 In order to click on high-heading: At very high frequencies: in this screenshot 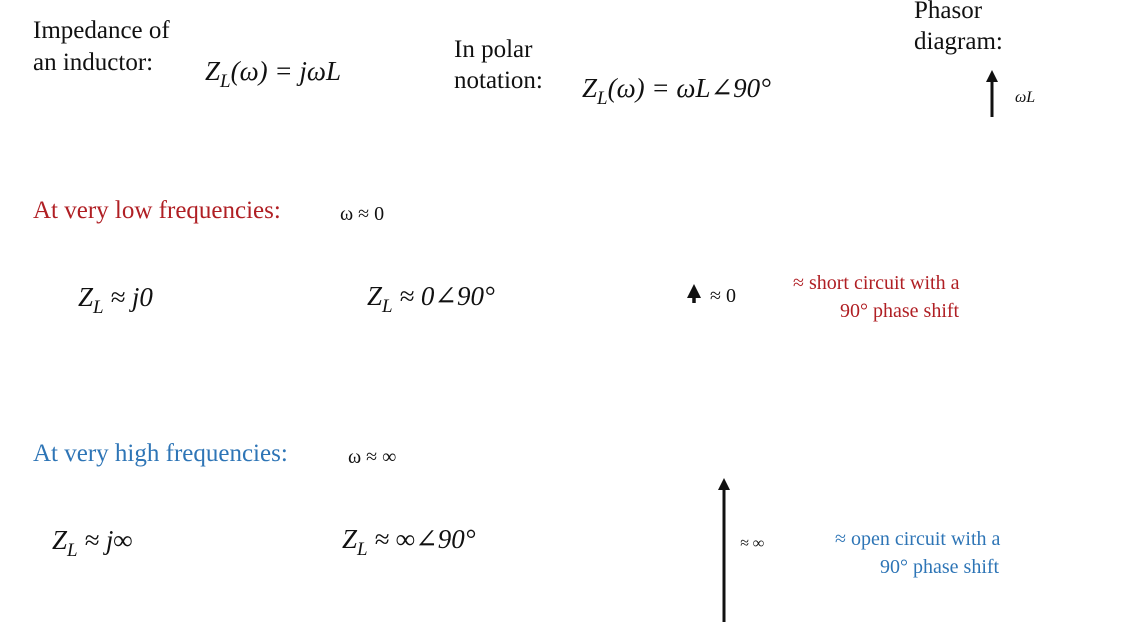, I will do `click(160, 453)`.